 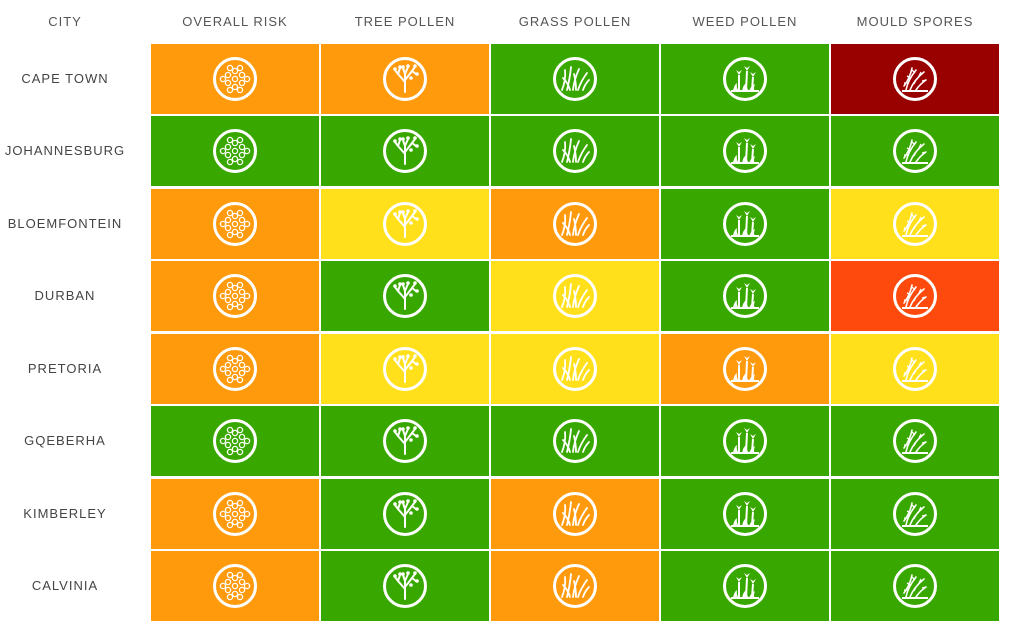 What do you see at coordinates (745, 21) in the screenshot?
I see `header-weed-pollen: WEED POLLEN` at bounding box center [745, 21].